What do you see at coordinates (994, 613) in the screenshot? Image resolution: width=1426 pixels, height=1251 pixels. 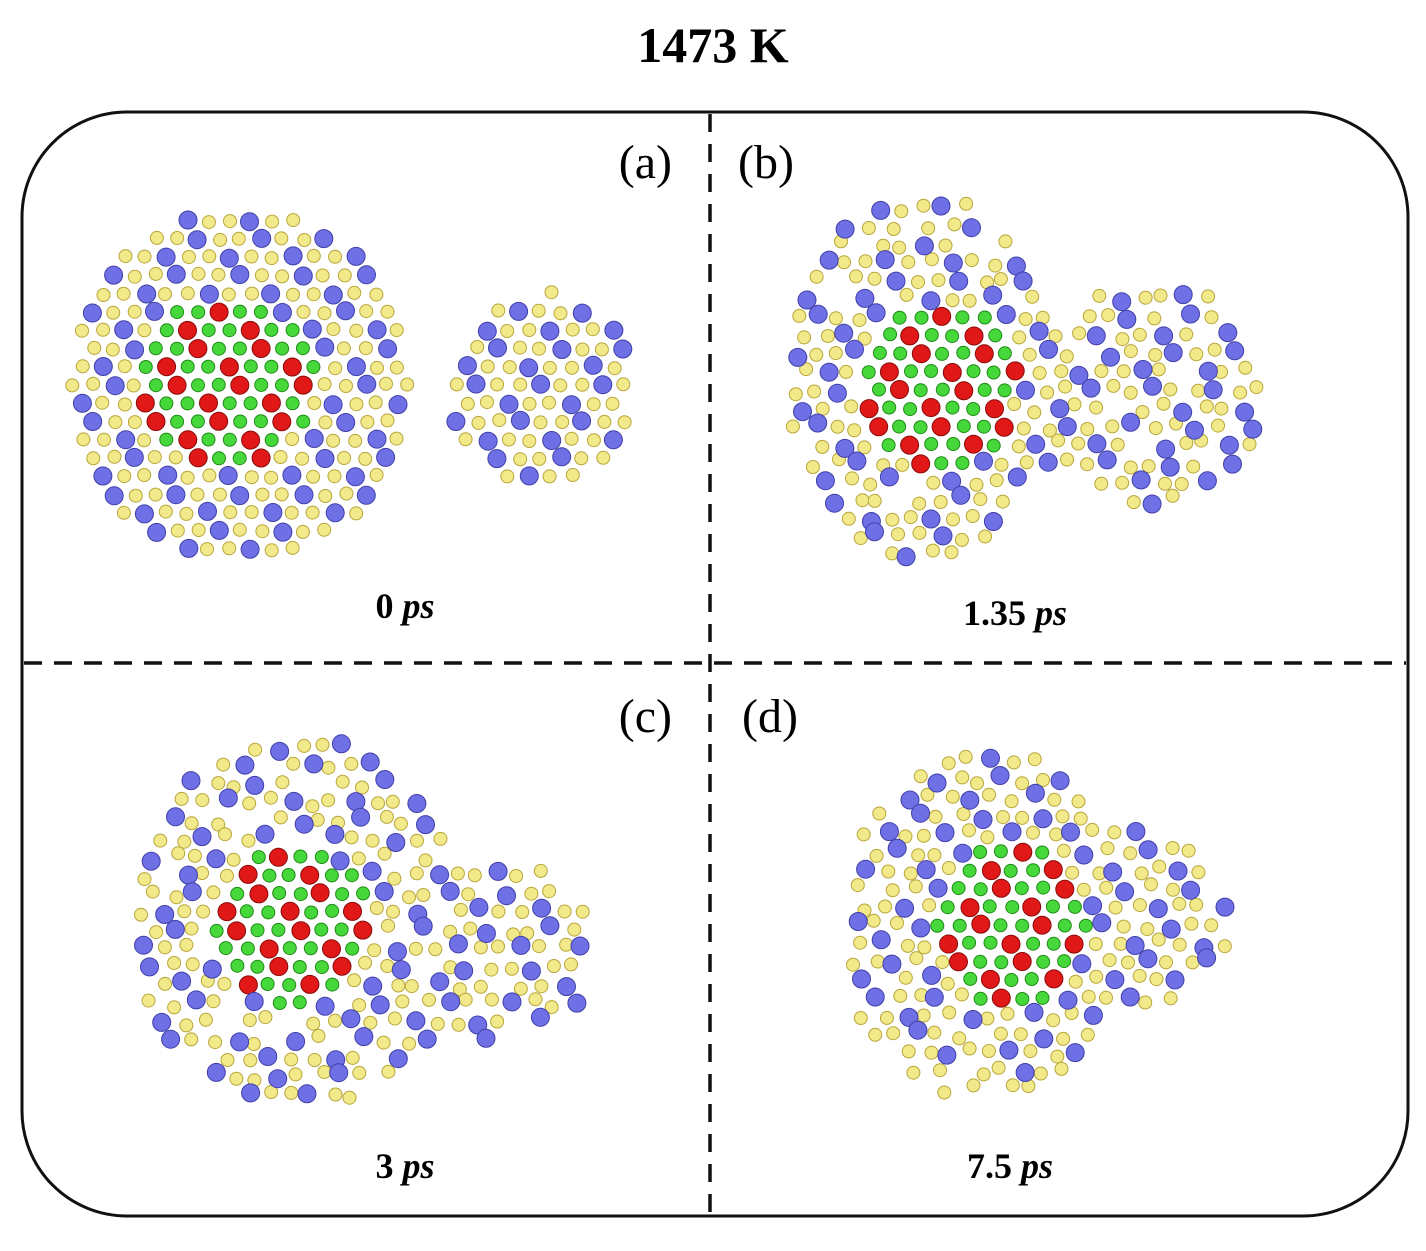 I see `time-value: 1.35` at bounding box center [994, 613].